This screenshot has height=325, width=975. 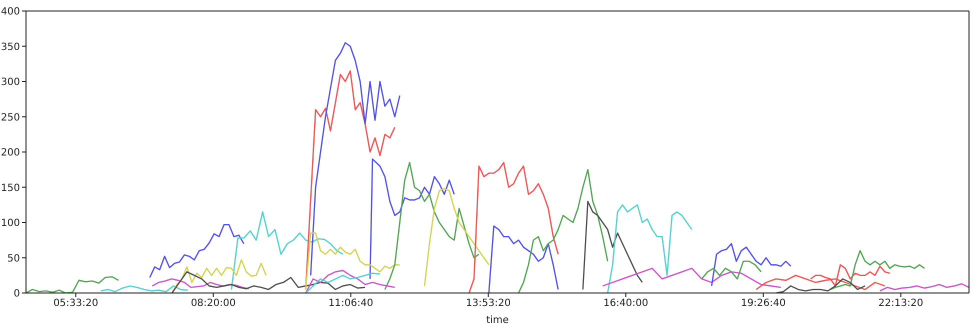 What do you see at coordinates (351, 304) in the screenshot?
I see `x-tick-label: 11:06:40` at bounding box center [351, 304].